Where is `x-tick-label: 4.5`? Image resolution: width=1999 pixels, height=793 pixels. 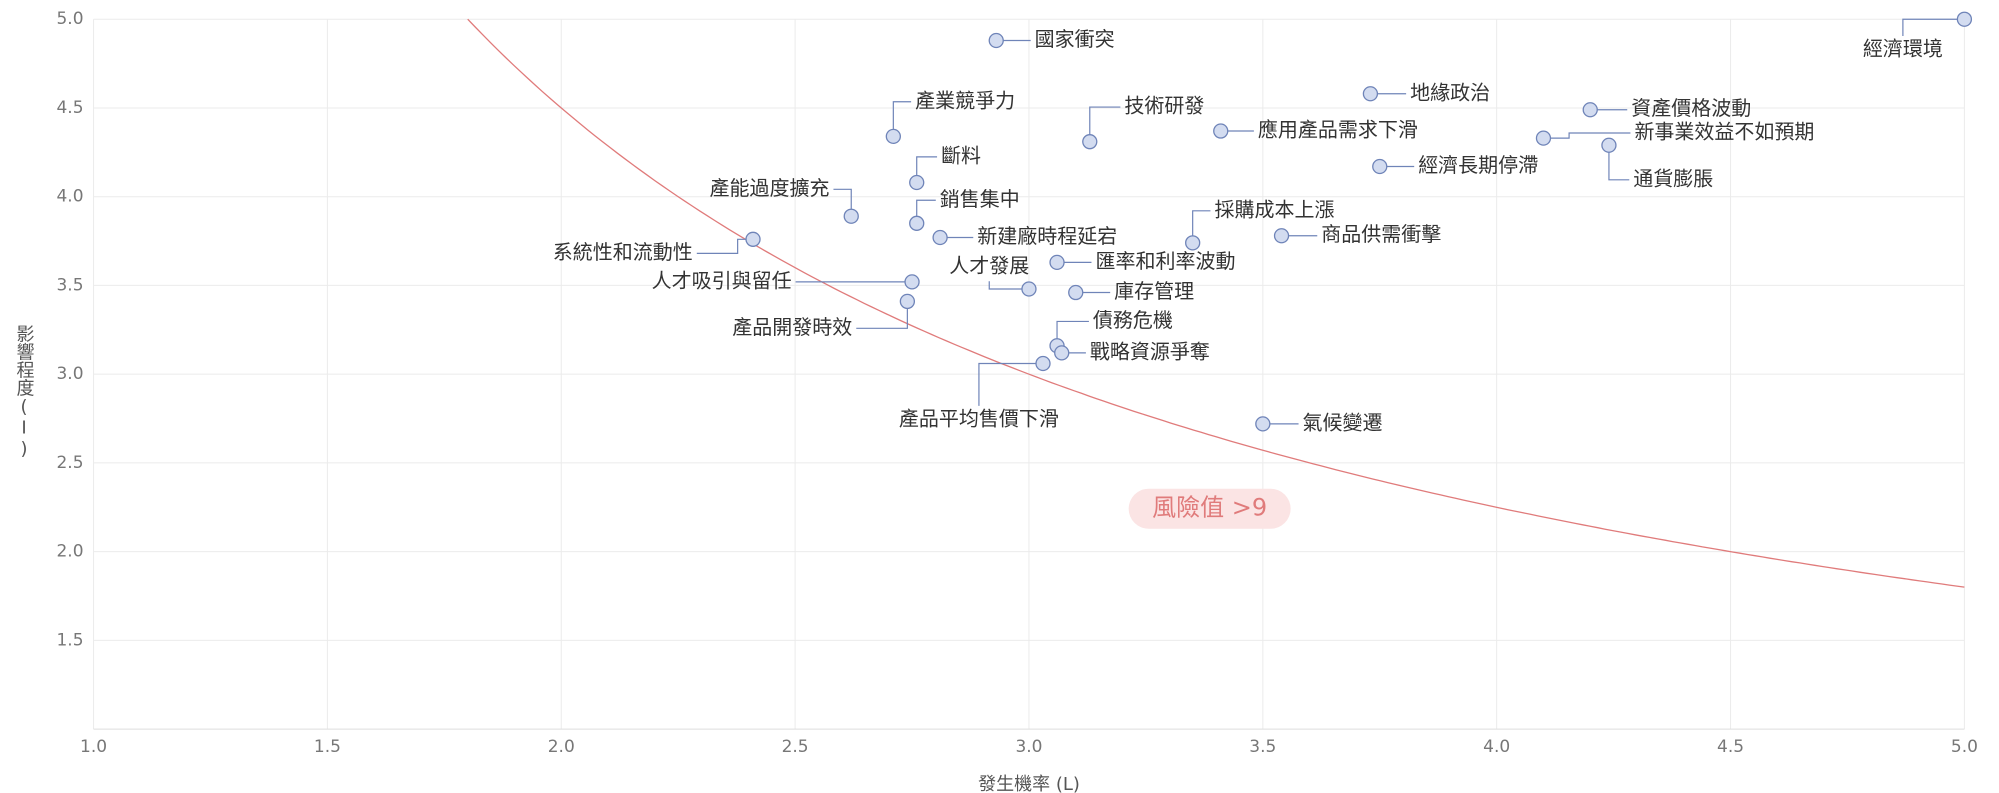 x-tick-label: 4.5 is located at coordinates (1730, 747).